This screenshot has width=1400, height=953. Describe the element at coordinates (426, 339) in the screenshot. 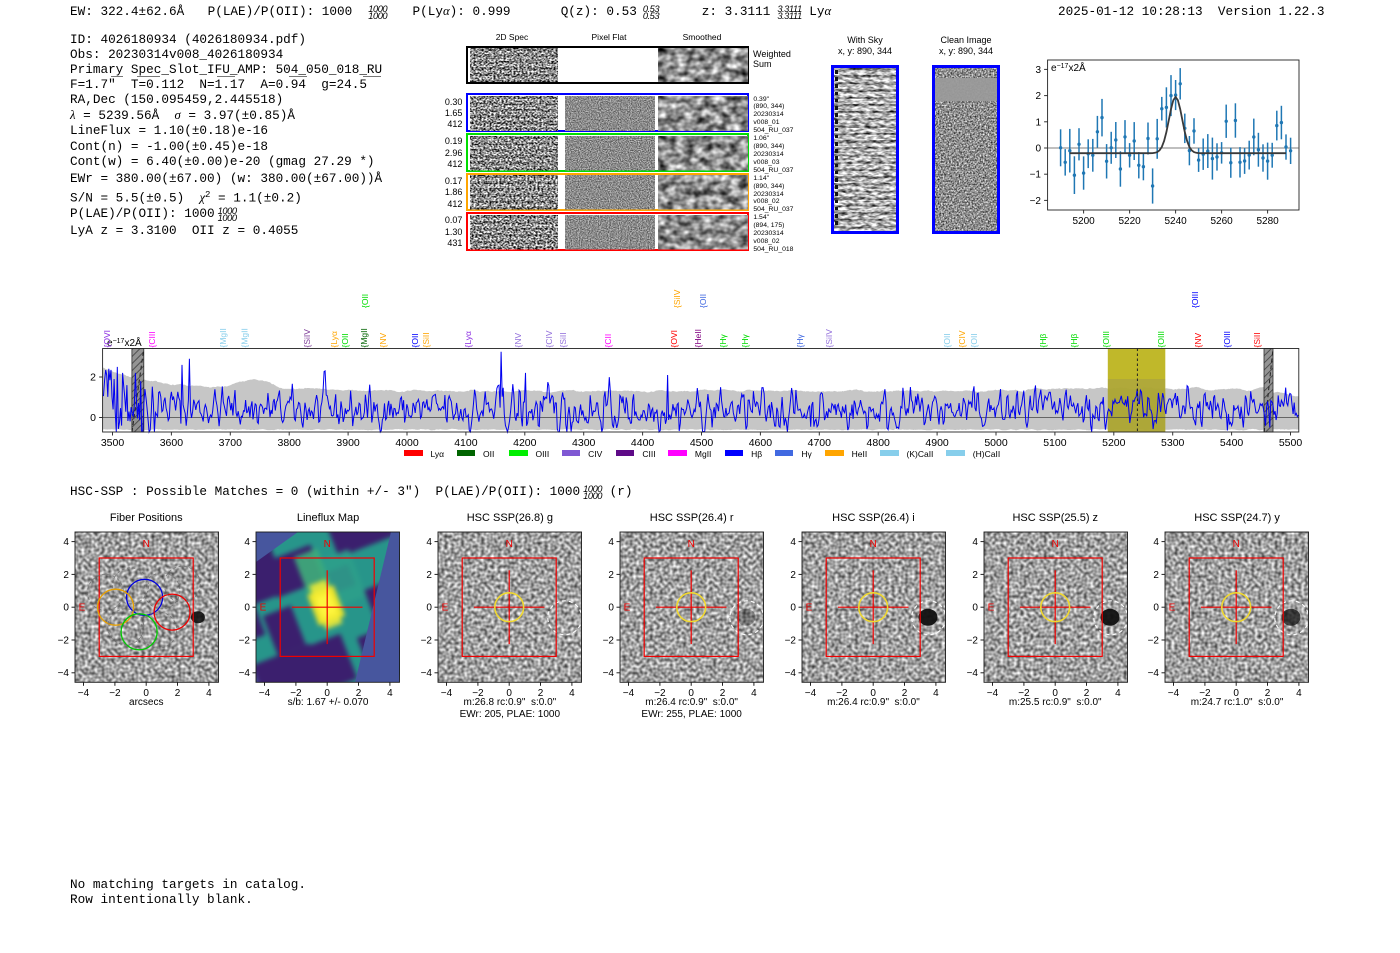

I see `svg-text: {SiII` at that location.